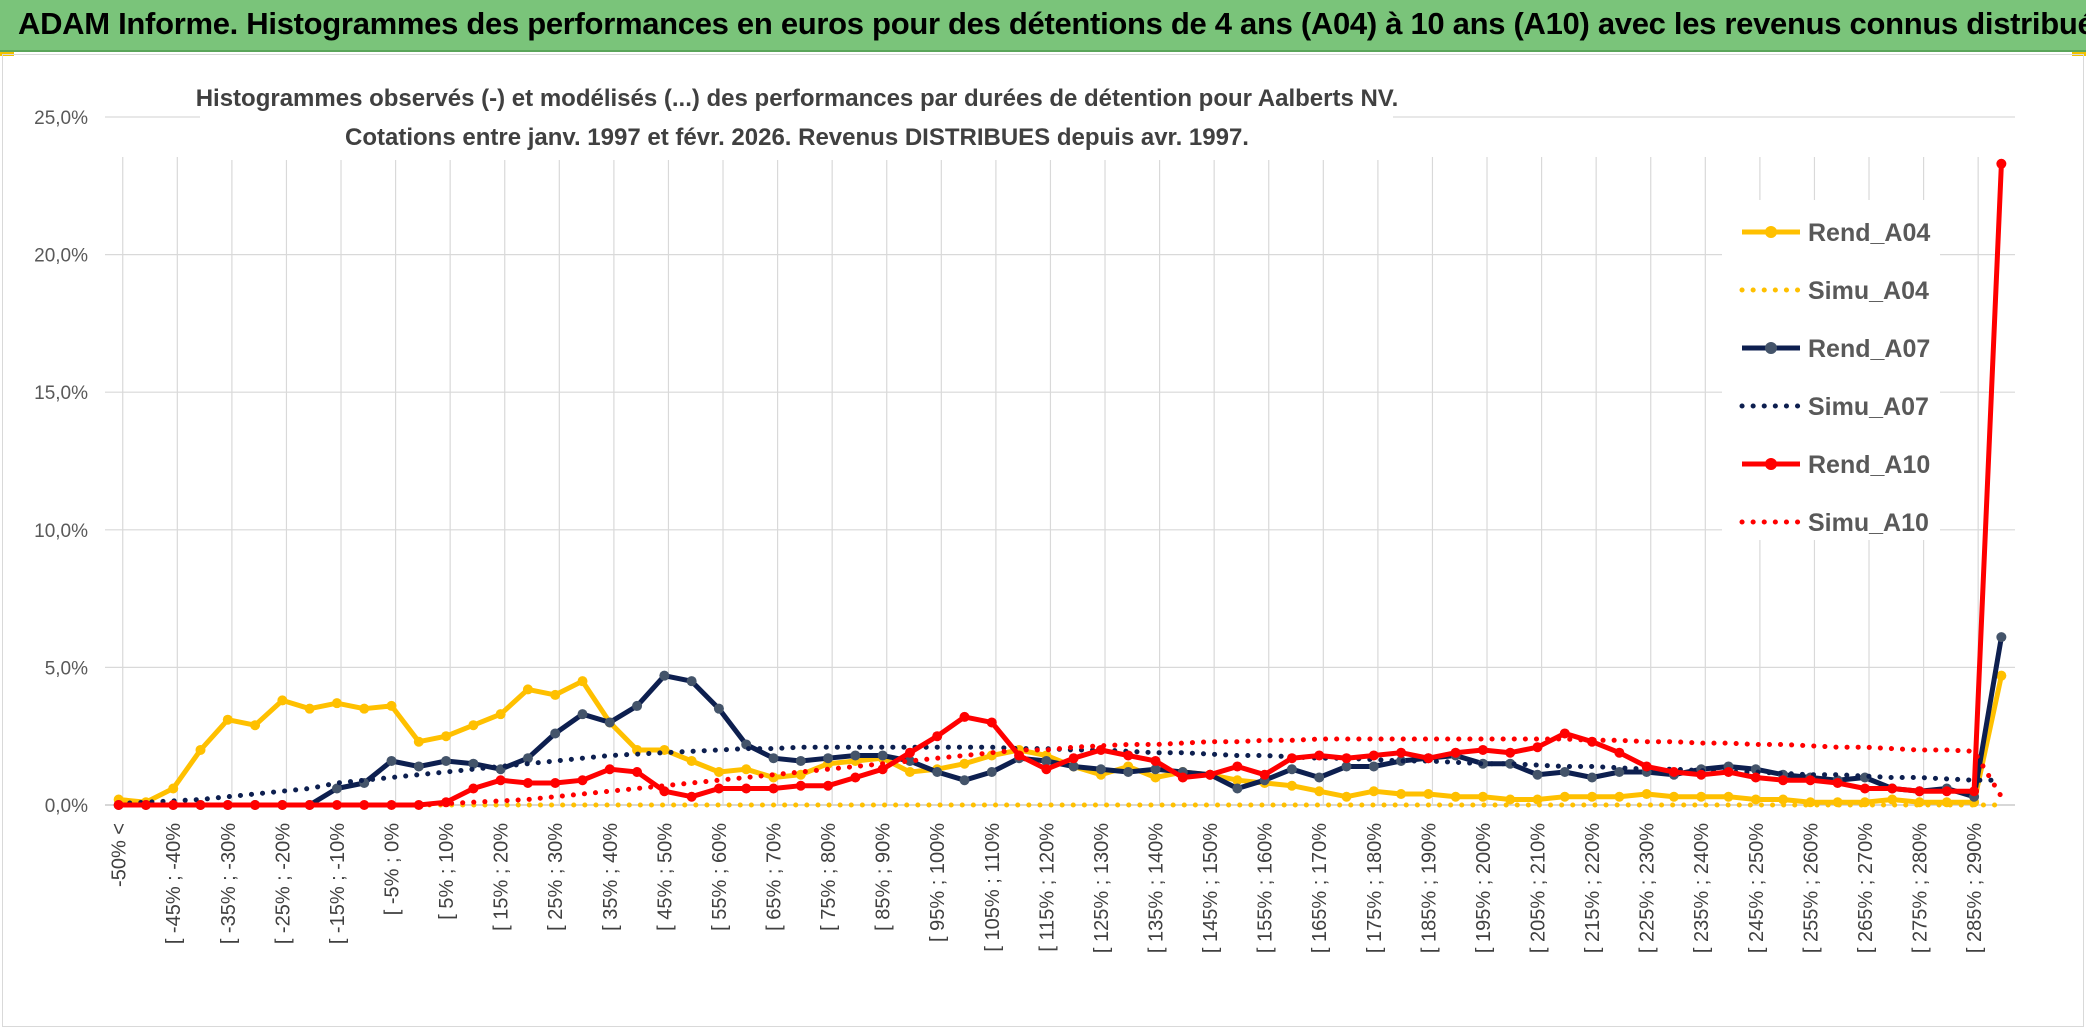  Describe the element at coordinates (283, 883) in the screenshot. I see `x-tick-label: [ -25% ; -20%` at that location.